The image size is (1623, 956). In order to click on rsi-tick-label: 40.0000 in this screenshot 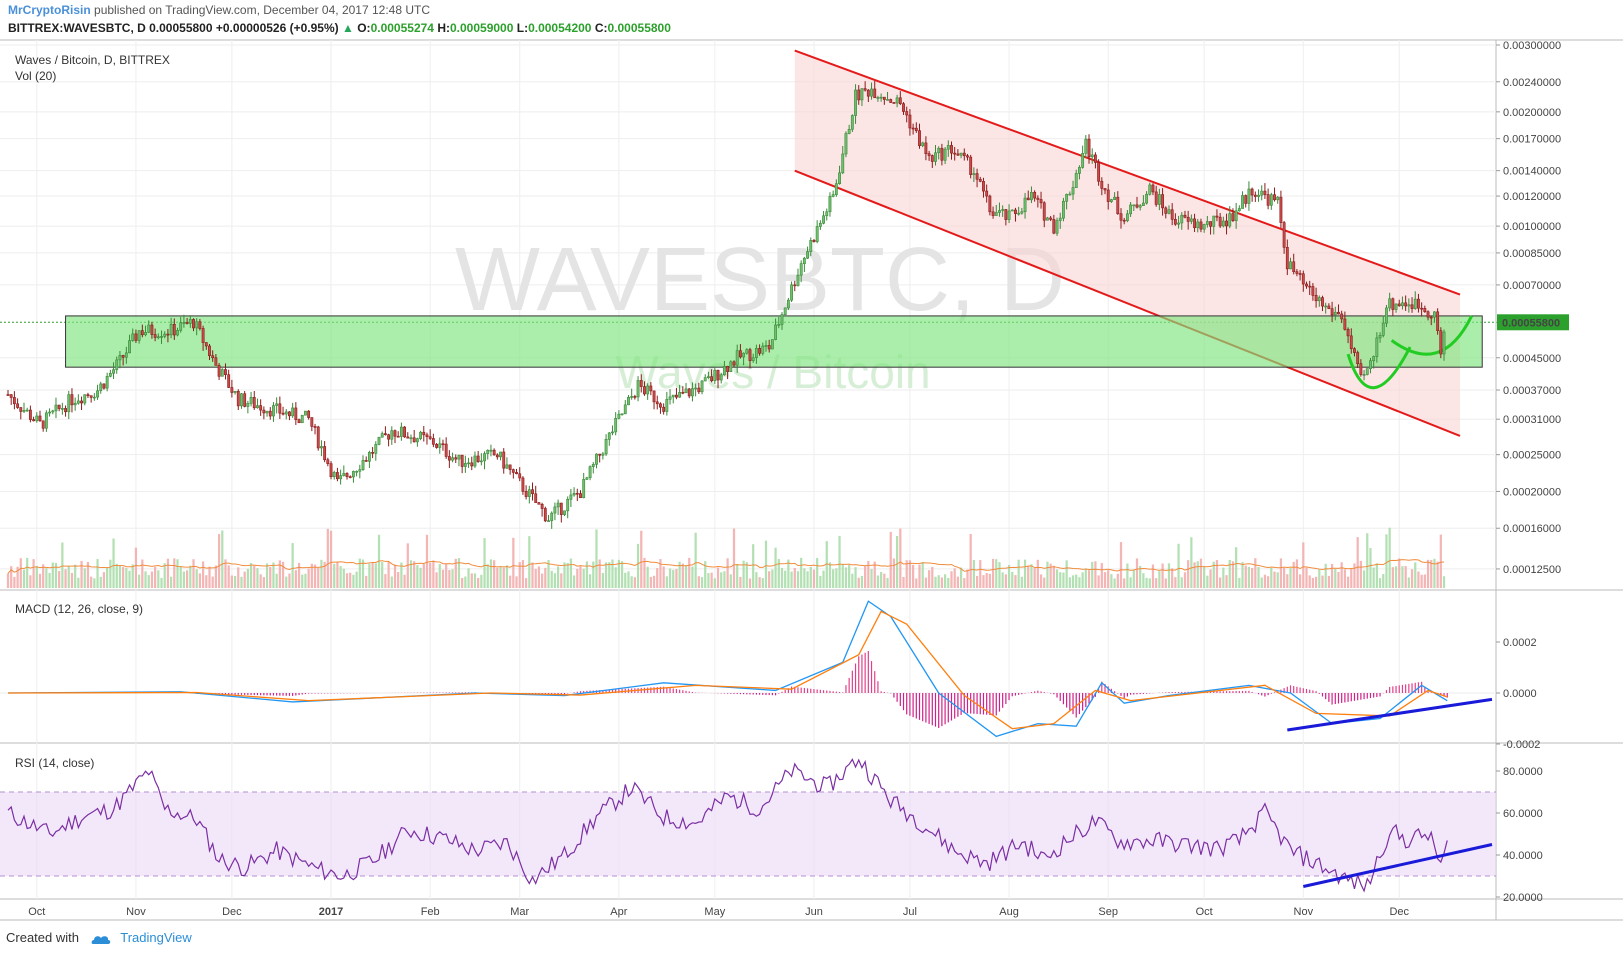, I will do `click(1523, 856)`.